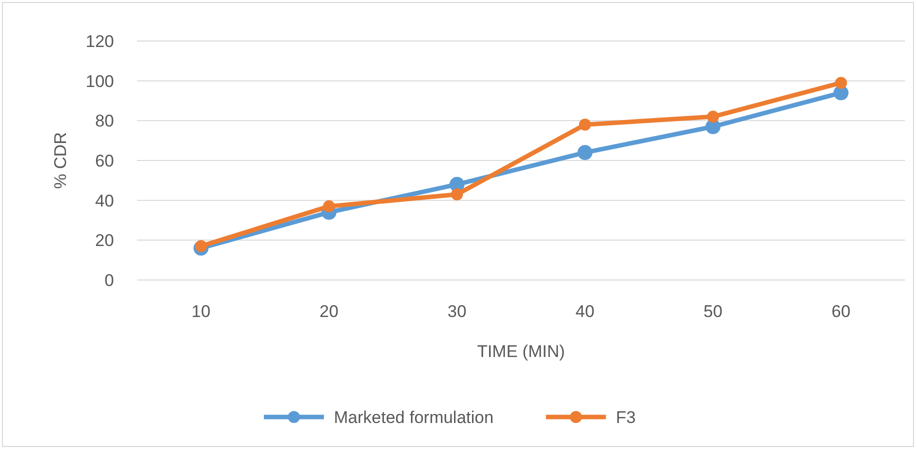 The width and height of the screenshot is (917, 449). I want to click on x-tick-label: 60, so click(841, 311).